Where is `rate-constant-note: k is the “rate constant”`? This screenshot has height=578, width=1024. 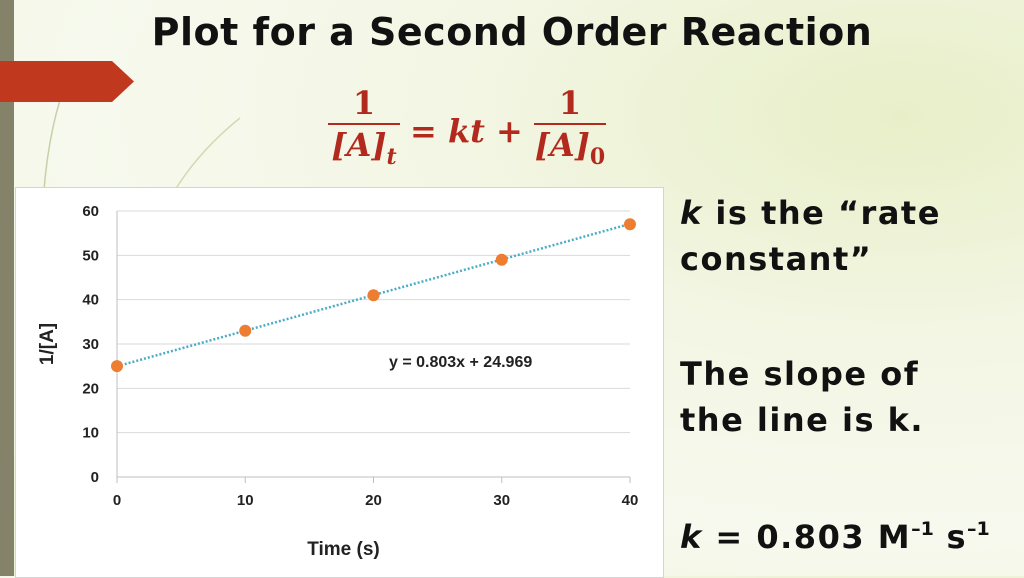 rate-constant-note: k is the “rate constant” is located at coordinates (810, 236).